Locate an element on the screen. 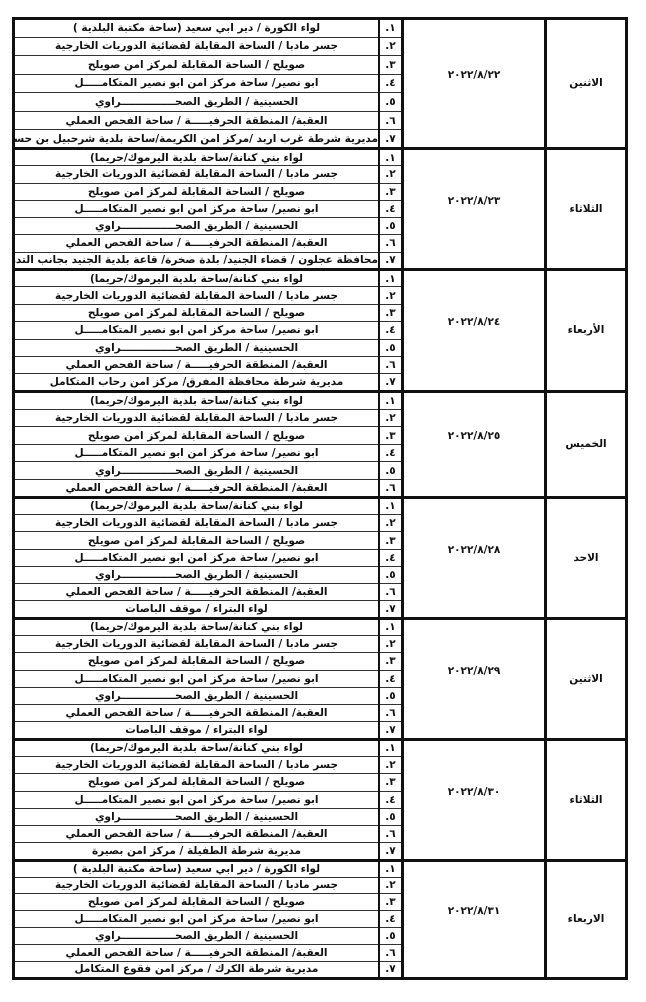 The height and width of the screenshot is (1002, 646). day-cell: الاثنين is located at coordinates (585, 84).